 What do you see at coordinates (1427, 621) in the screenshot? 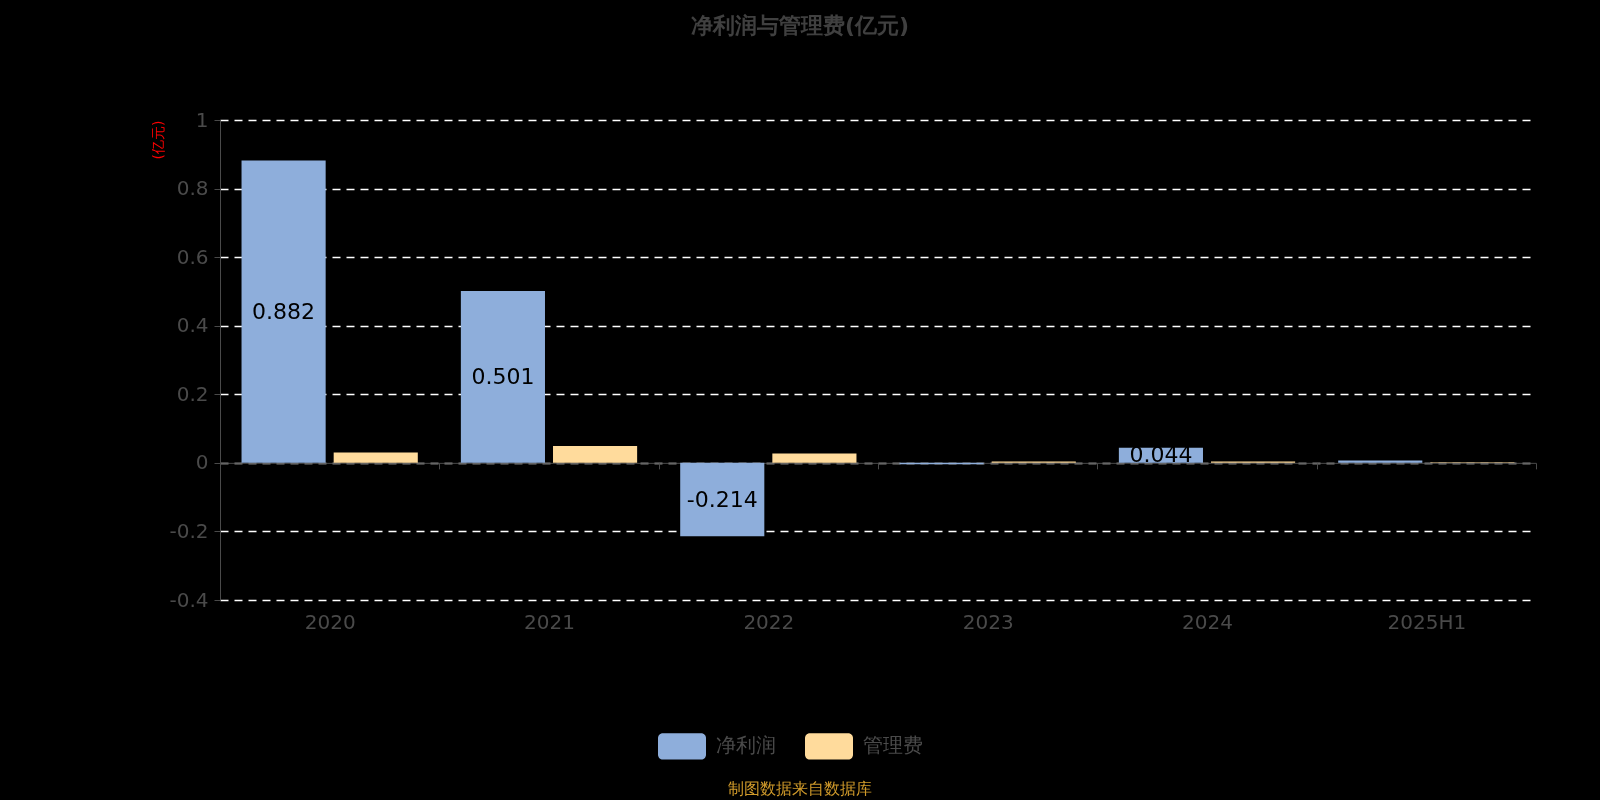
I see `x-tick-label: 2025H1` at bounding box center [1427, 621].